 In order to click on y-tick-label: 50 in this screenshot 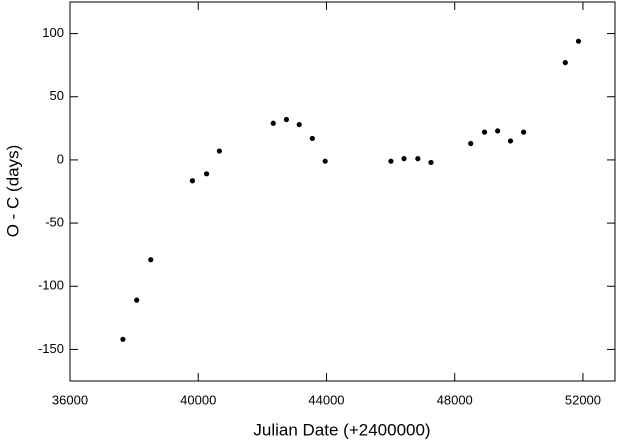, I will do `click(57, 95)`.